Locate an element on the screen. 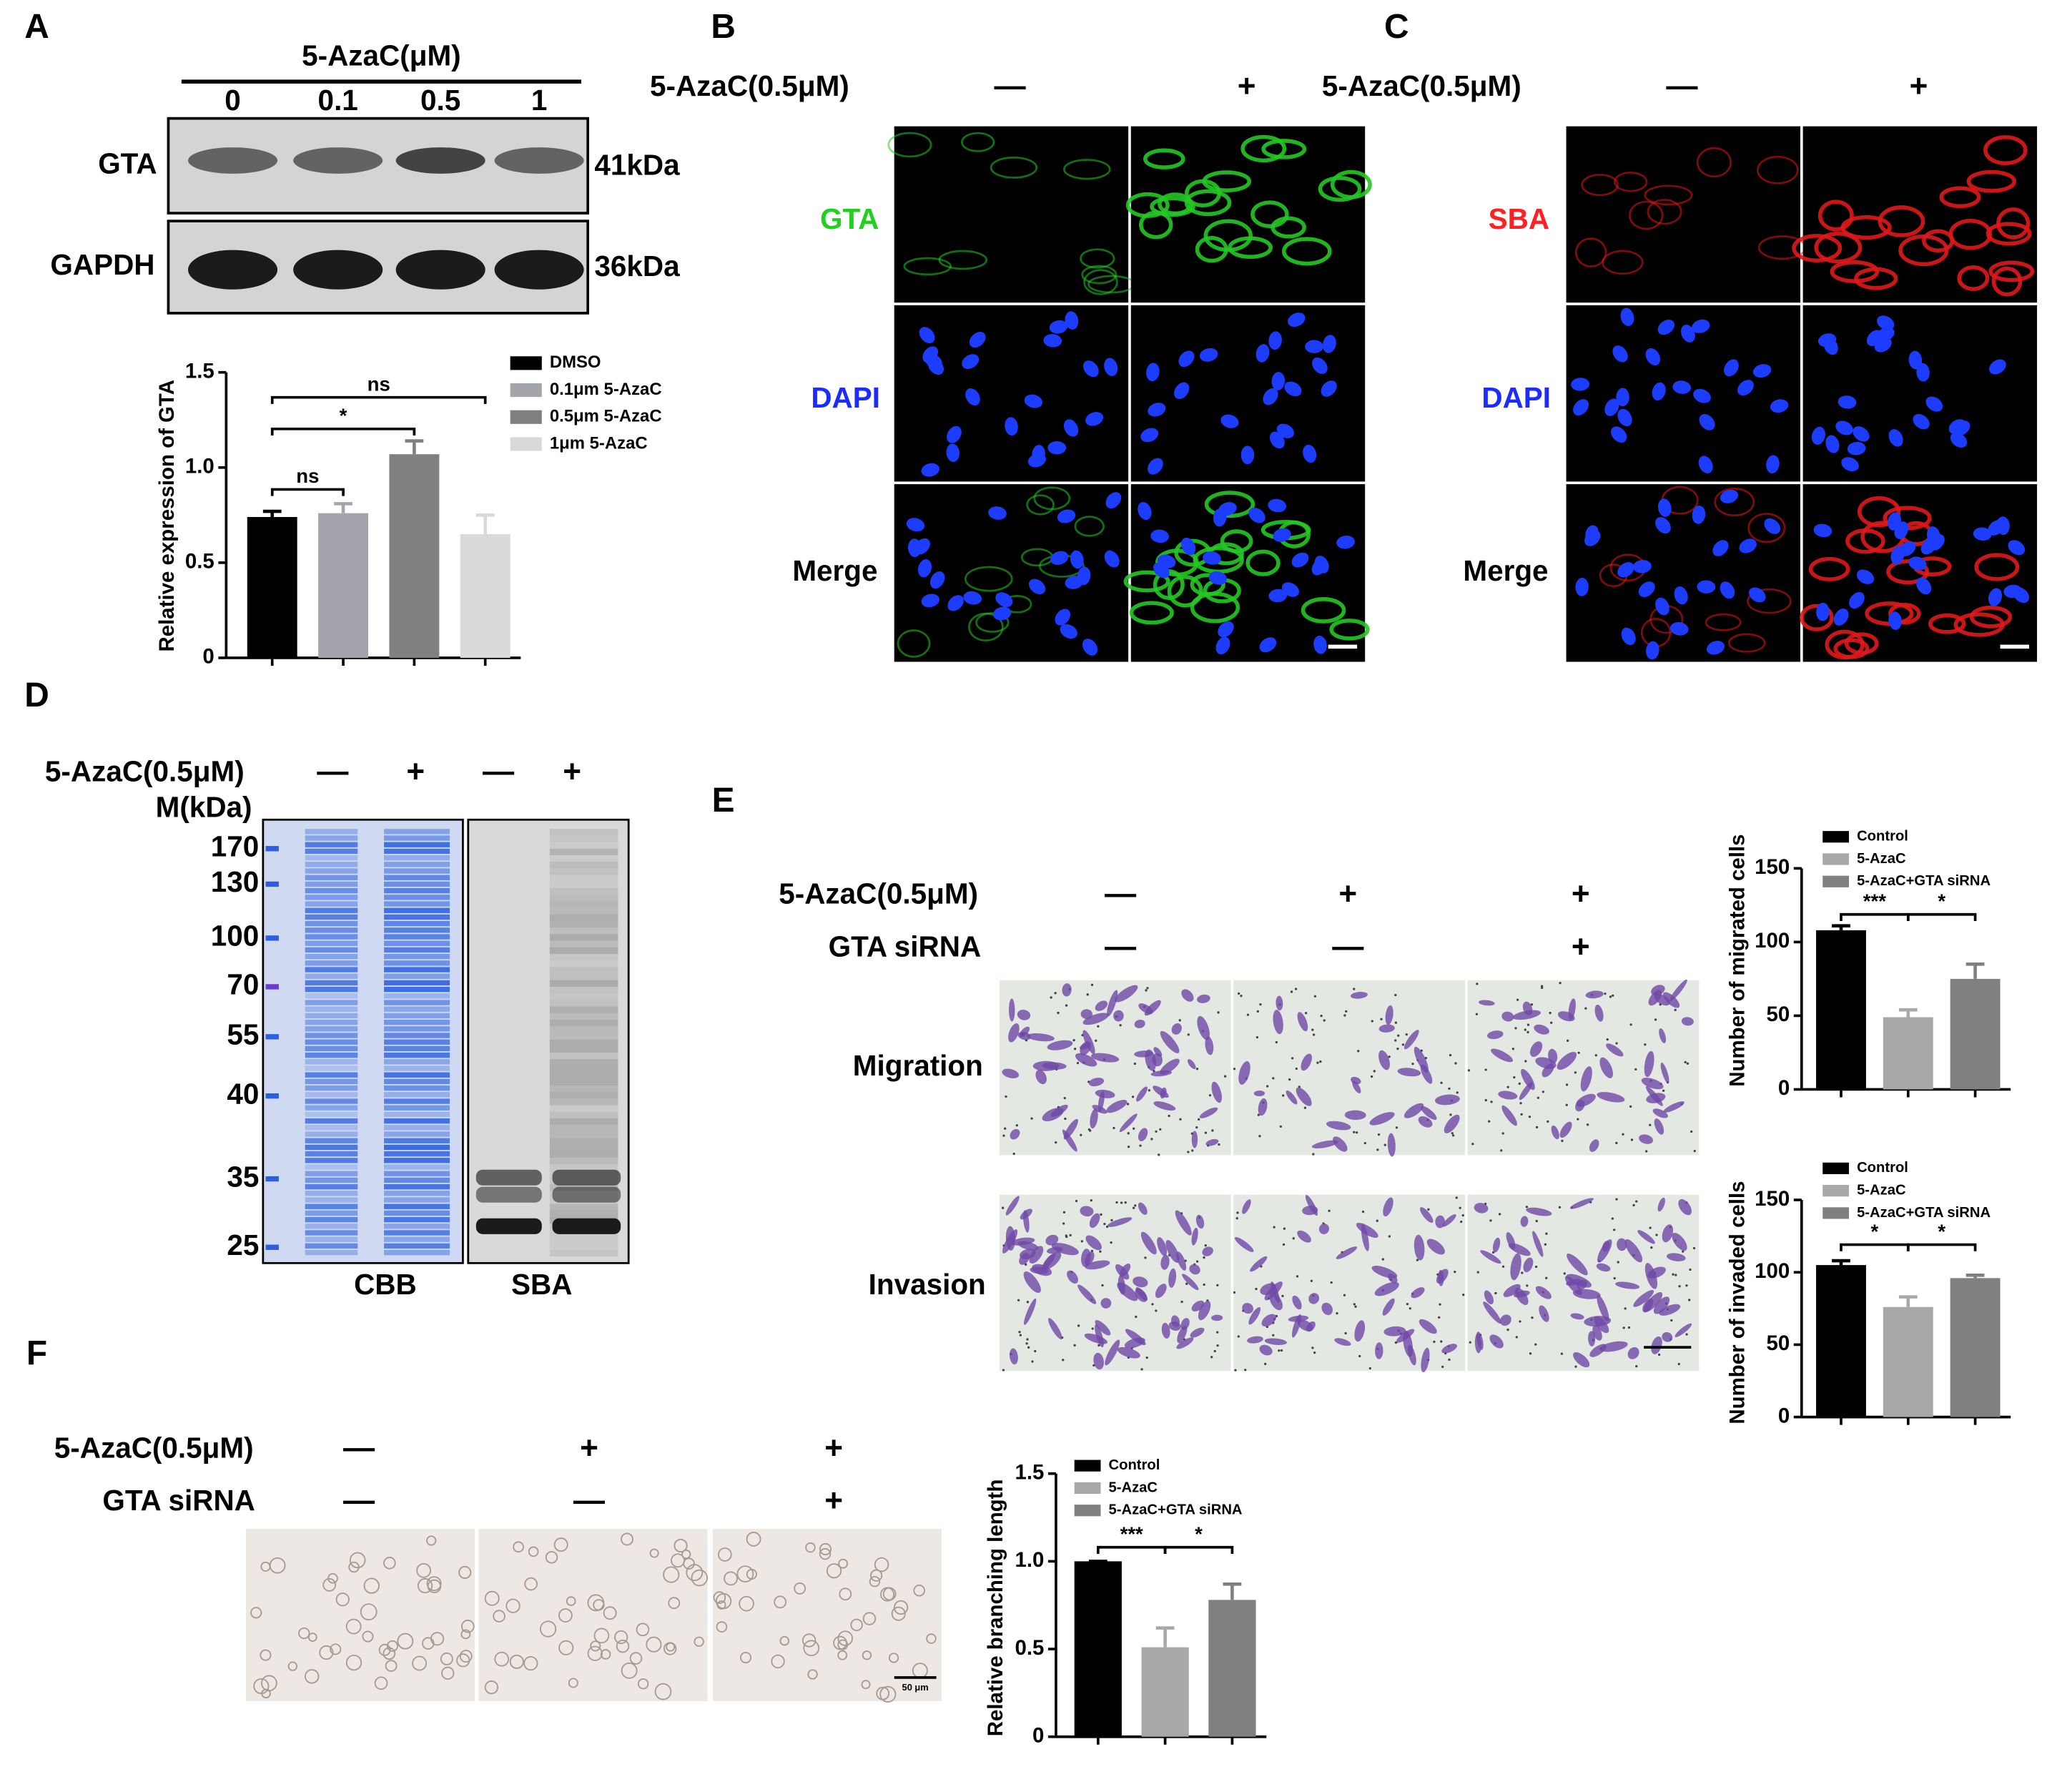 The width and height of the screenshot is (2062, 1792). significance-bracket is located at coordinates (1875, 916).